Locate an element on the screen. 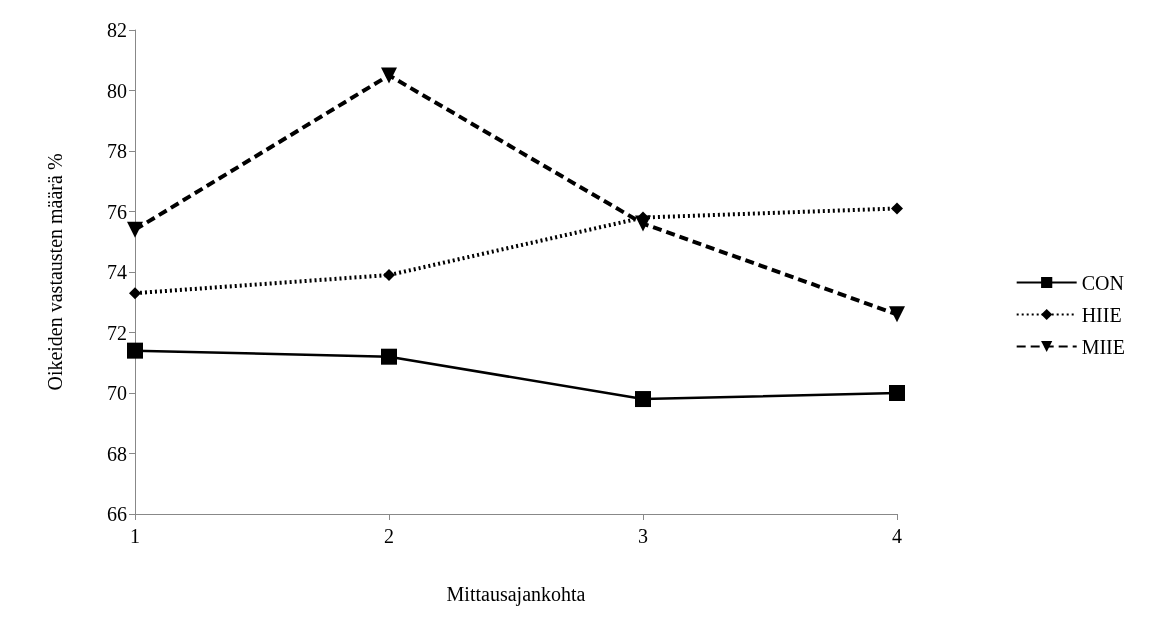 The width and height of the screenshot is (1153, 629). y-tick-label: 72 is located at coordinates (117, 332).